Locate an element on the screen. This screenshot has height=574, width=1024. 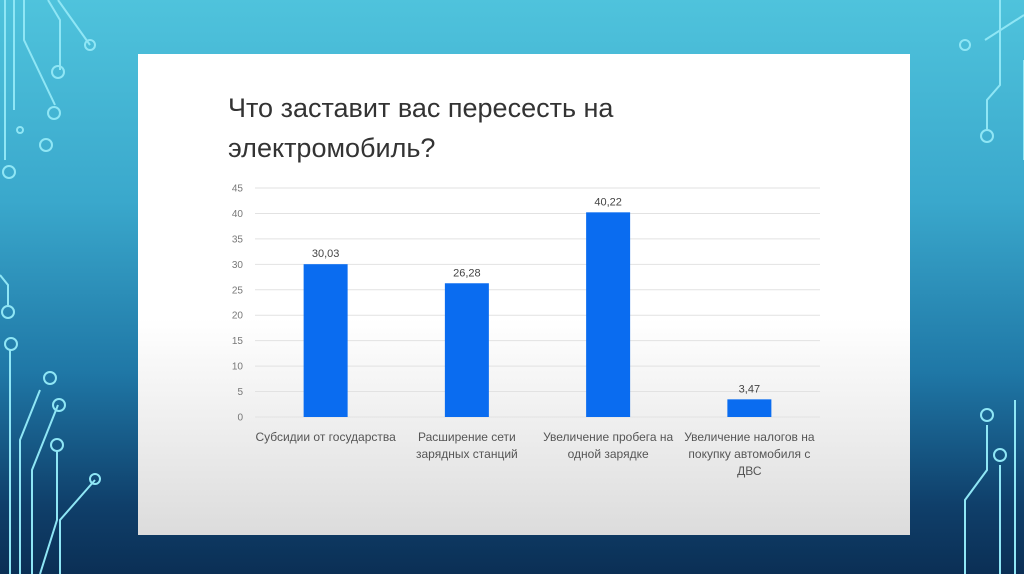
x-category-label: Увеличение пробега на is located at coordinates (608, 437).